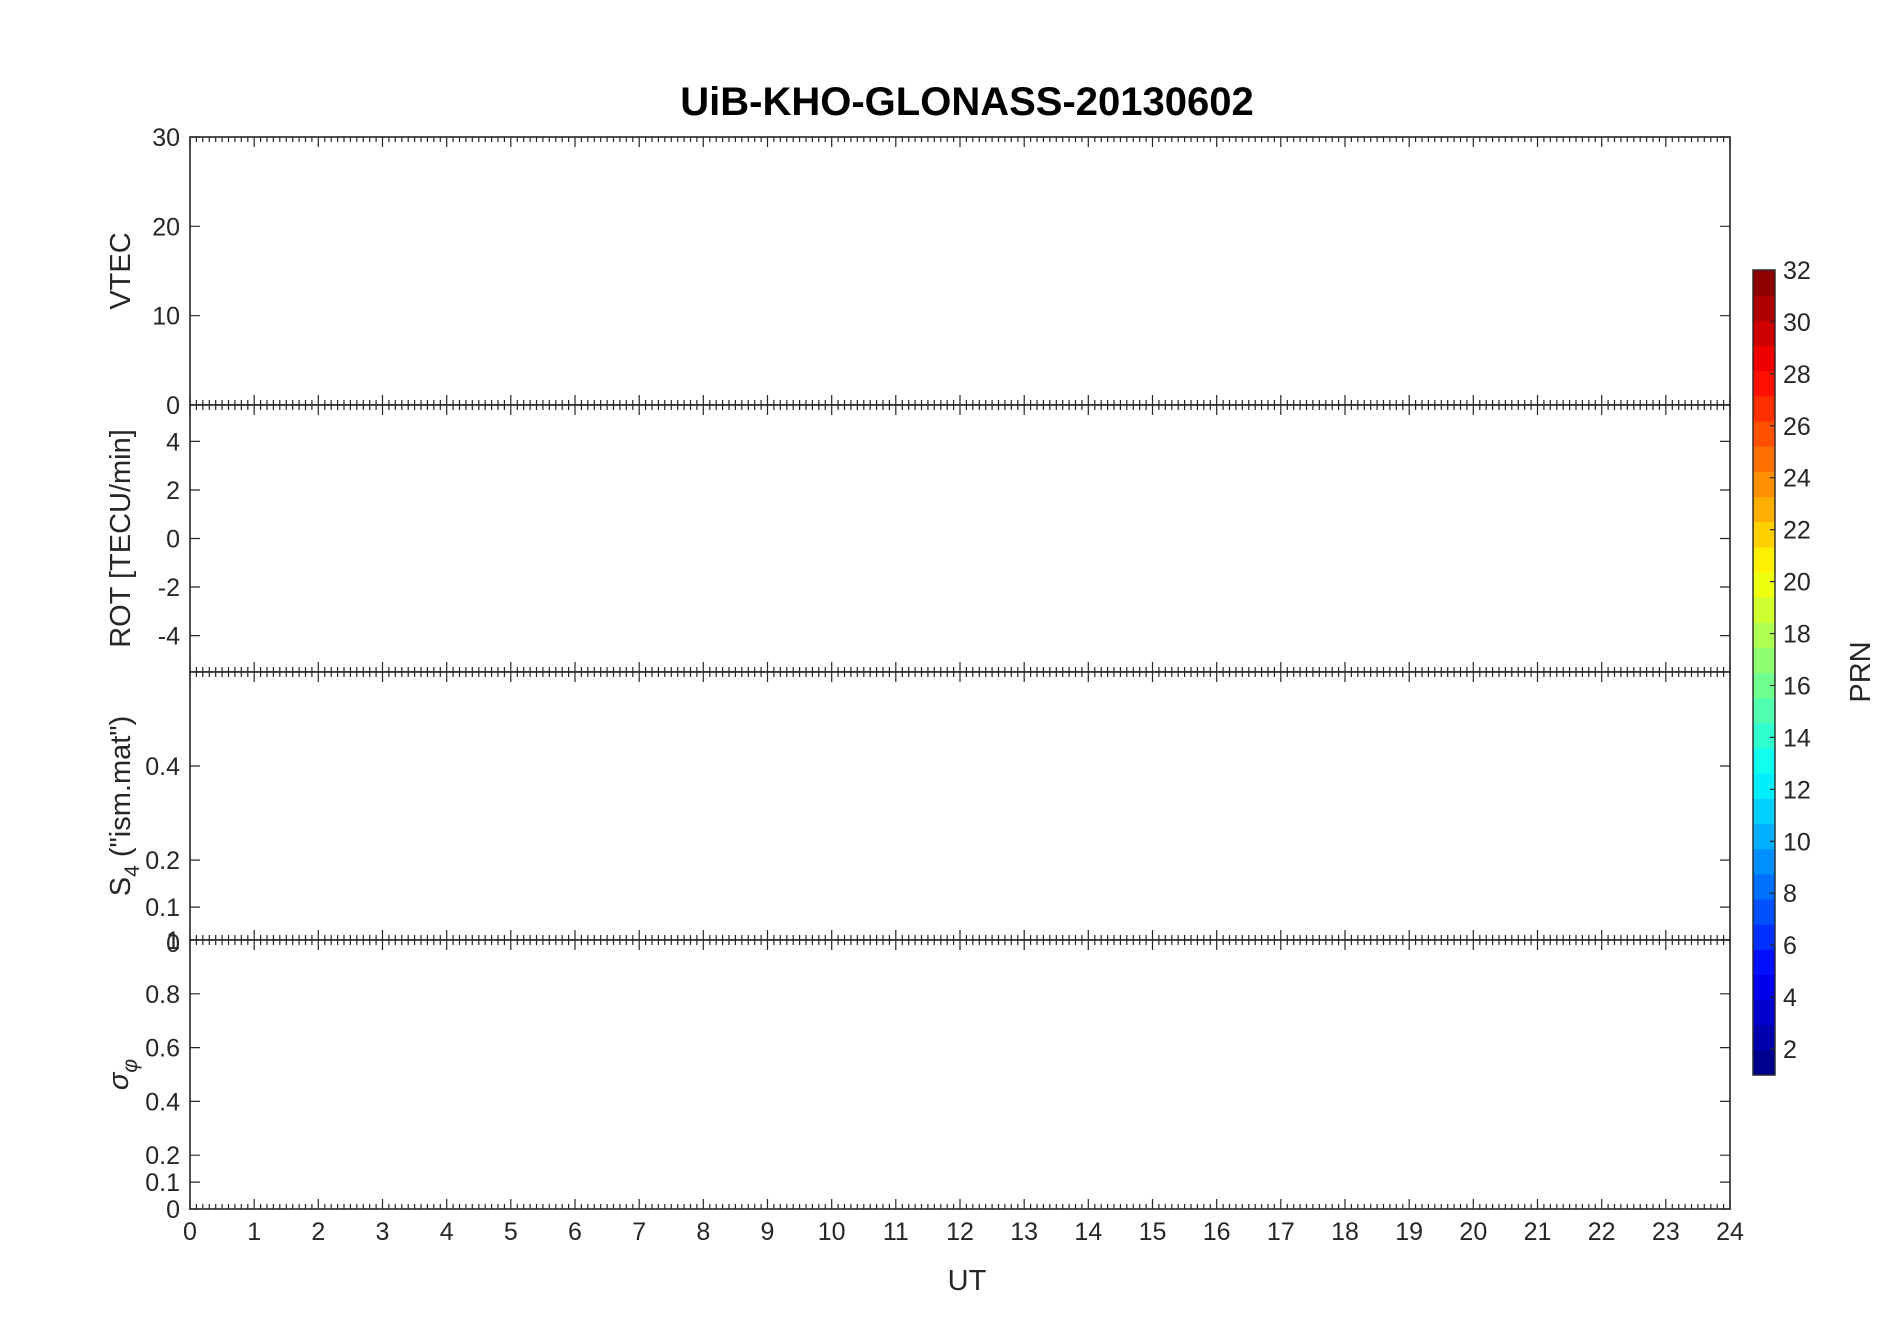  Describe the element at coordinates (318, 1232) in the screenshot. I see `x-tick-label: 2` at that location.